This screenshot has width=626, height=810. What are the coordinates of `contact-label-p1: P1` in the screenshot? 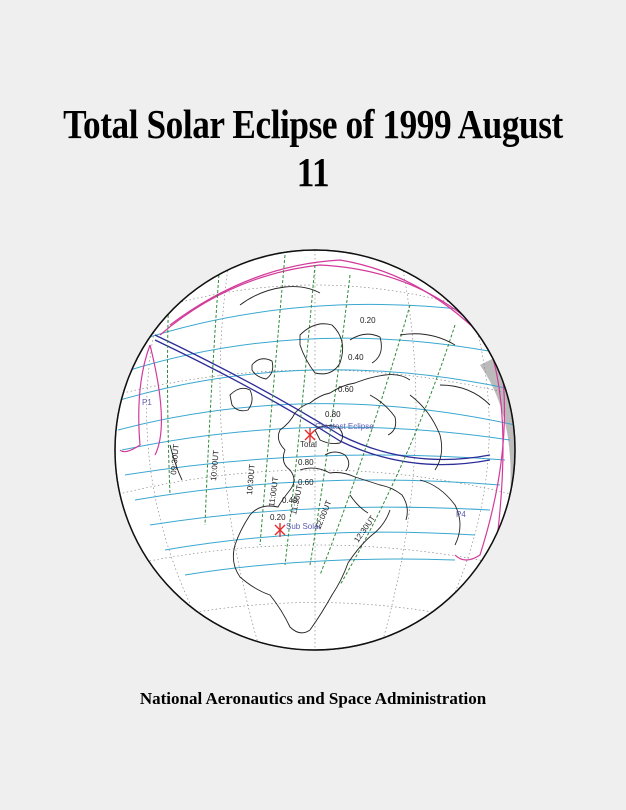 It's located at (147, 402).